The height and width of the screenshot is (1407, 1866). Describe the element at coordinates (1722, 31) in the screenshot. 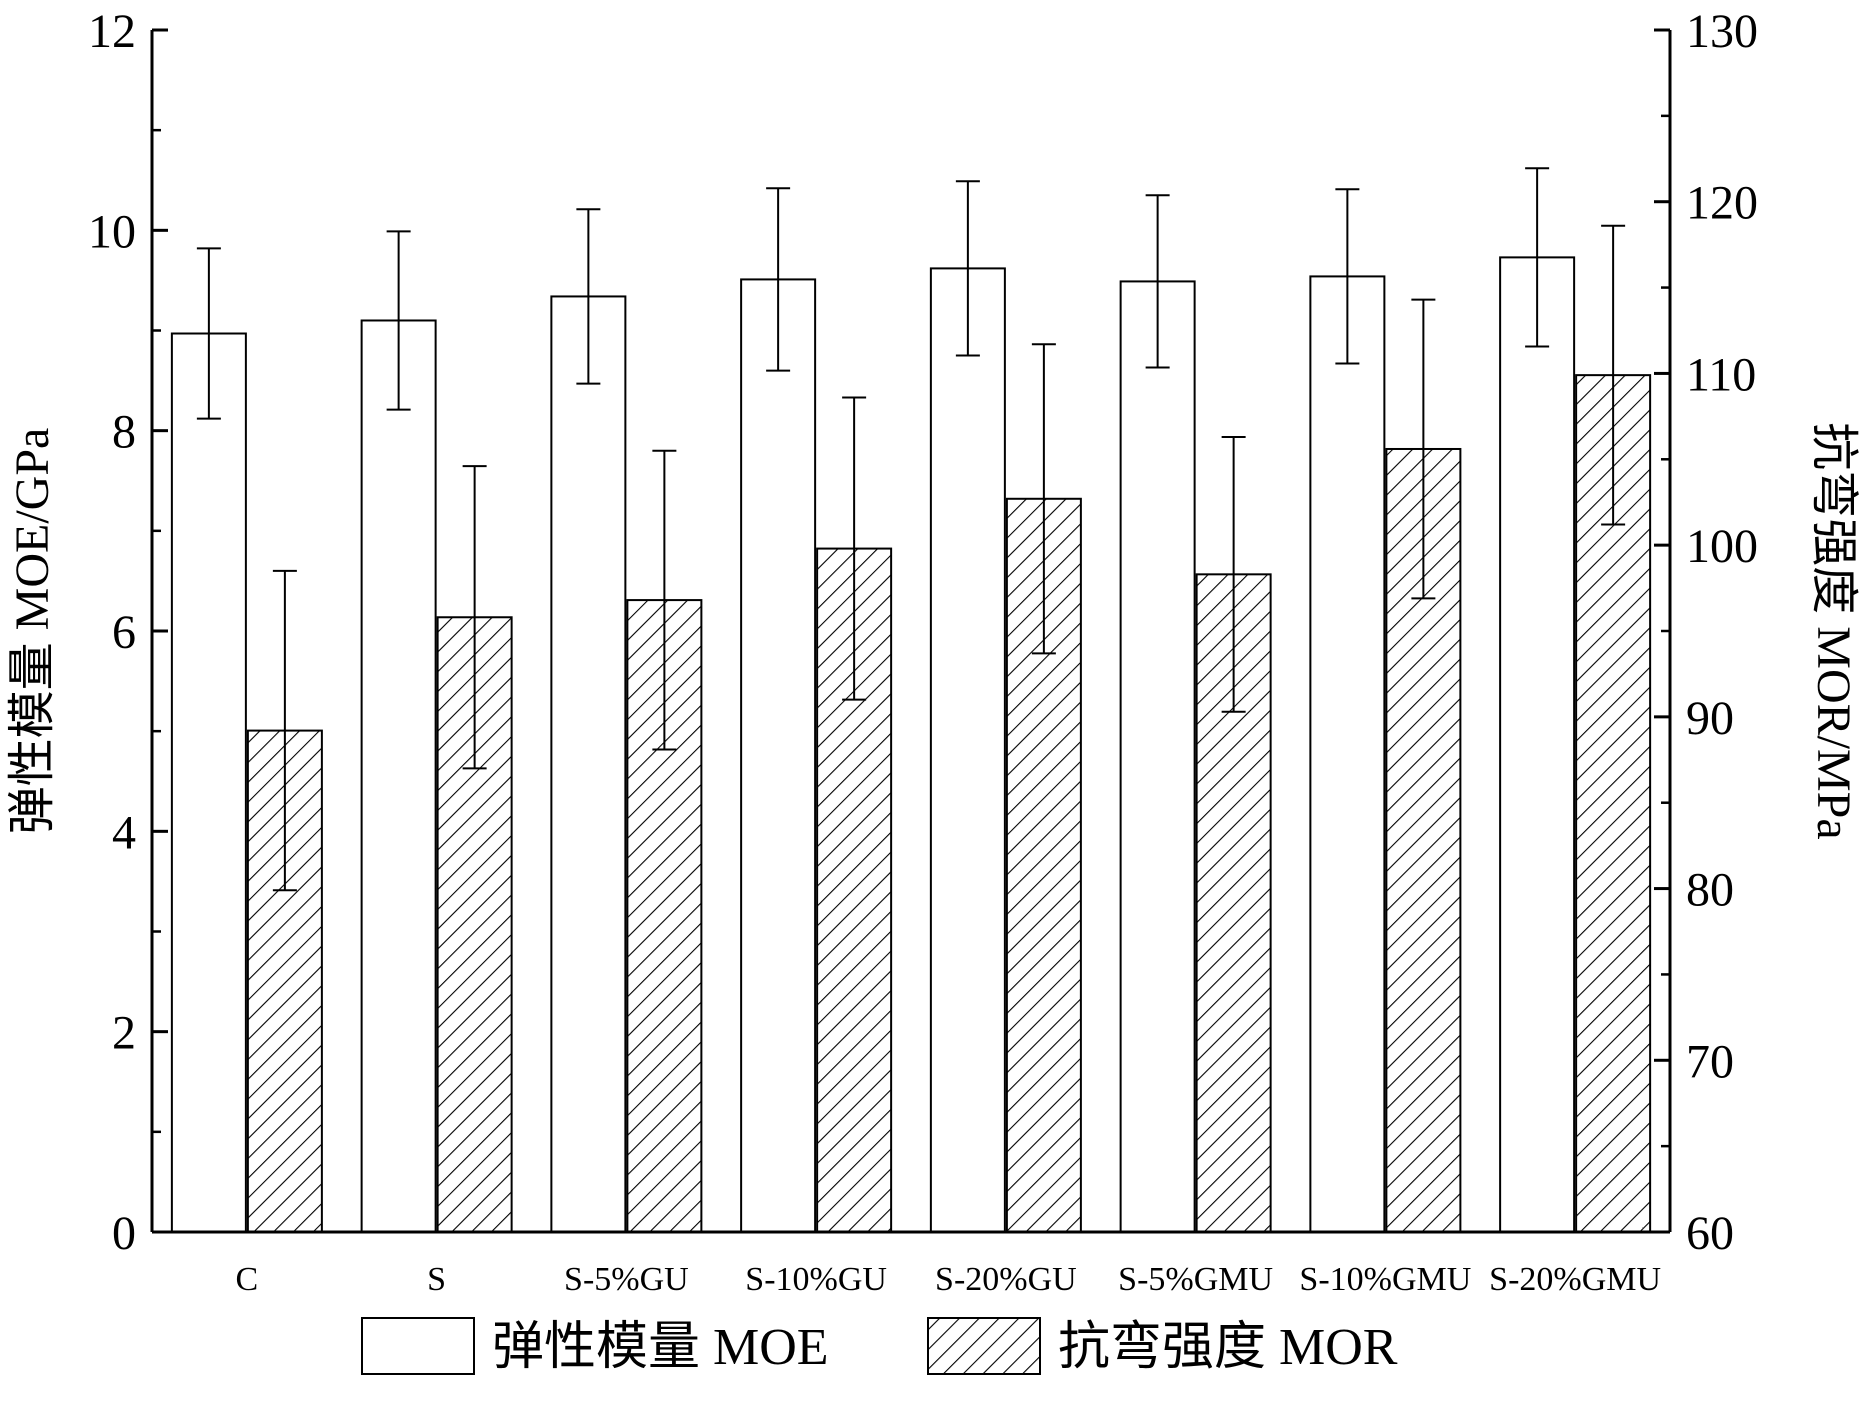

I see `y-tick-label-right: 130` at that location.